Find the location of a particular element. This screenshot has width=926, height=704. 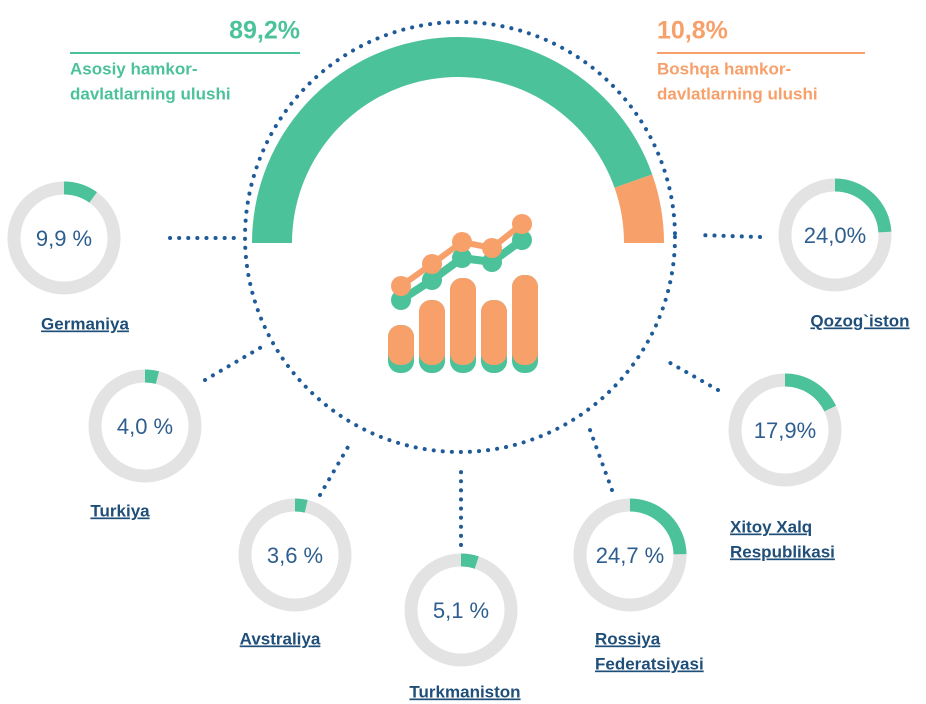

donut-value: 3,6 % is located at coordinates (295, 555).